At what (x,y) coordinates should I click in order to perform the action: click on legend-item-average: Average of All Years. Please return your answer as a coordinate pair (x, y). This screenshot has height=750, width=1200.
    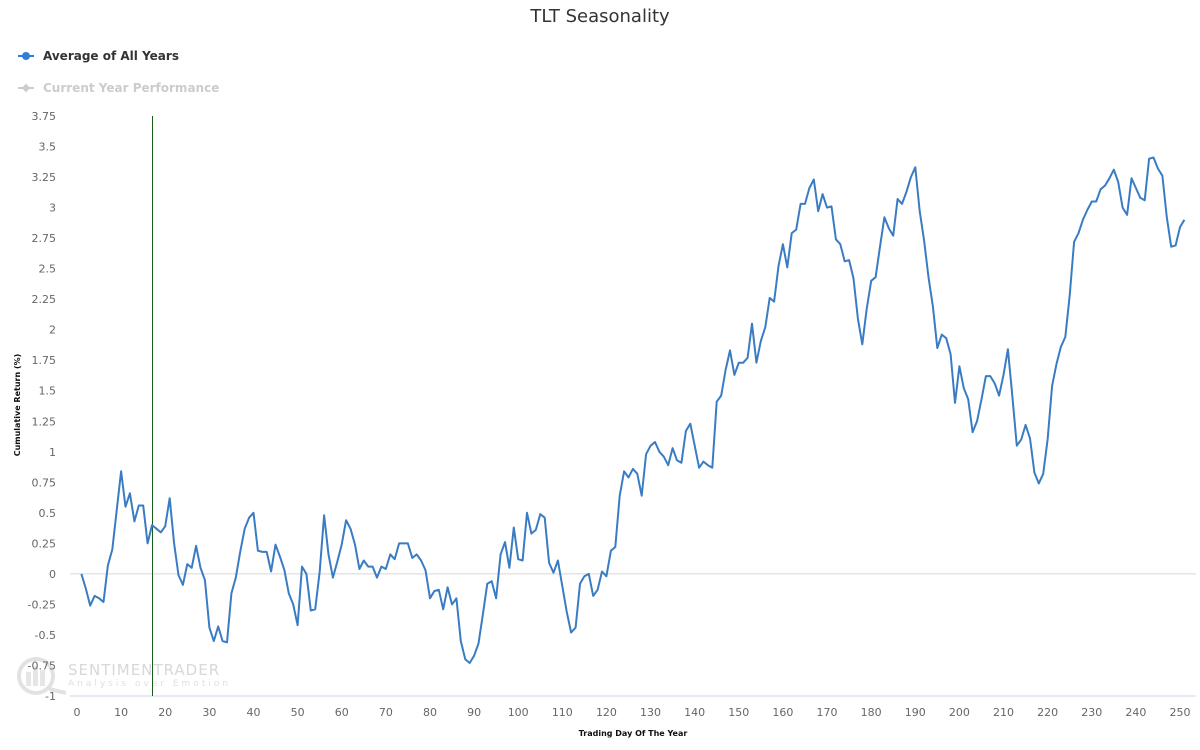
    Looking at the image, I should click on (118, 56).